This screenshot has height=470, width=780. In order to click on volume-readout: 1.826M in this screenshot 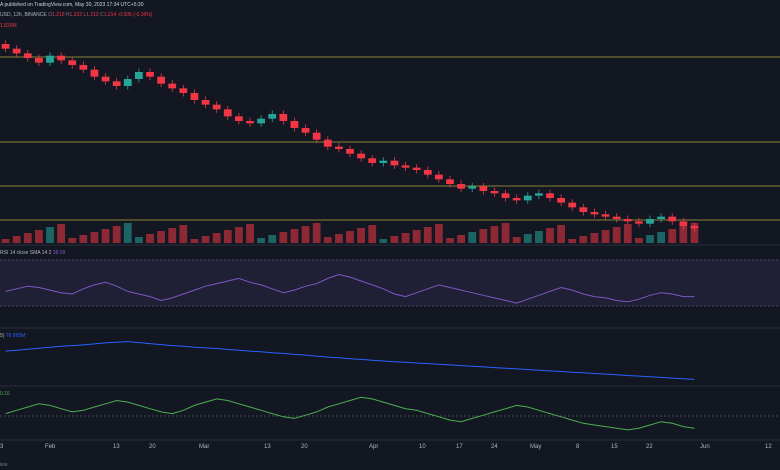, I will do `click(8, 26)`.